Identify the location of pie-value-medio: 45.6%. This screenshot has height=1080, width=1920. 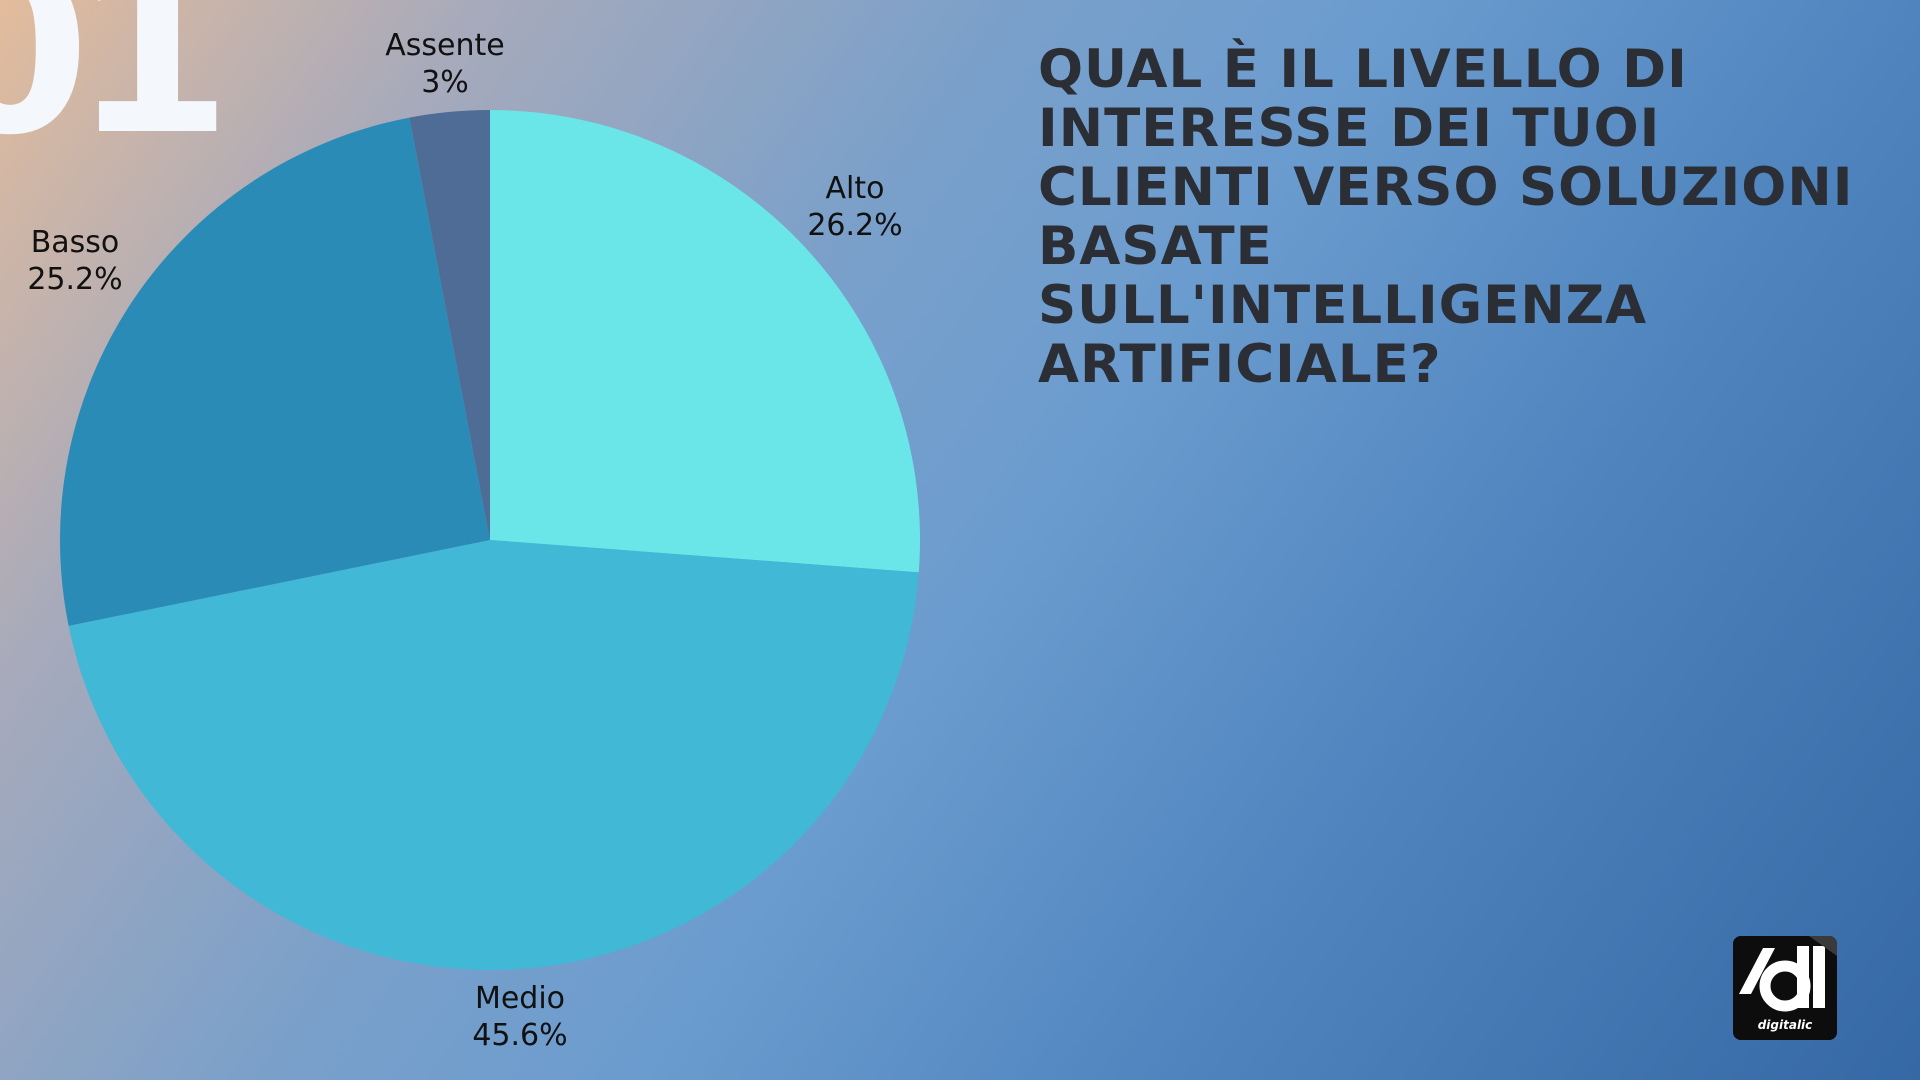
(519, 1035).